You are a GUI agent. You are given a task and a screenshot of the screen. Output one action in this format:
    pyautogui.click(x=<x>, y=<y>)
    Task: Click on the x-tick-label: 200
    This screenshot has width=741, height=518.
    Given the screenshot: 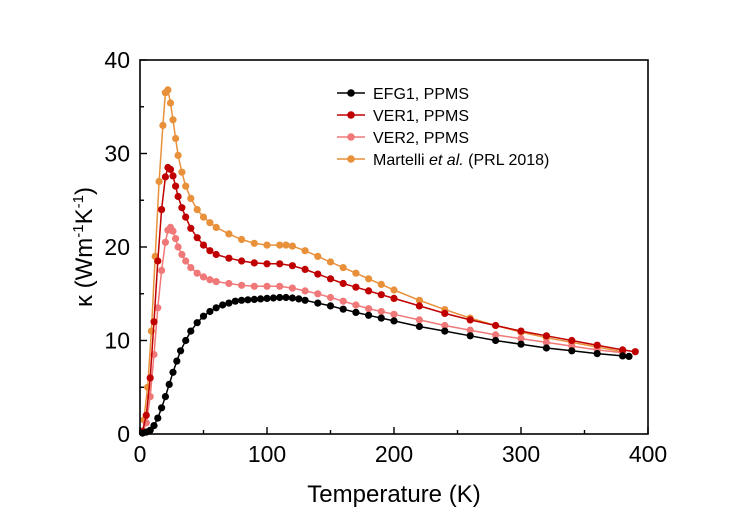 What is the action you would take?
    pyautogui.click(x=394, y=454)
    